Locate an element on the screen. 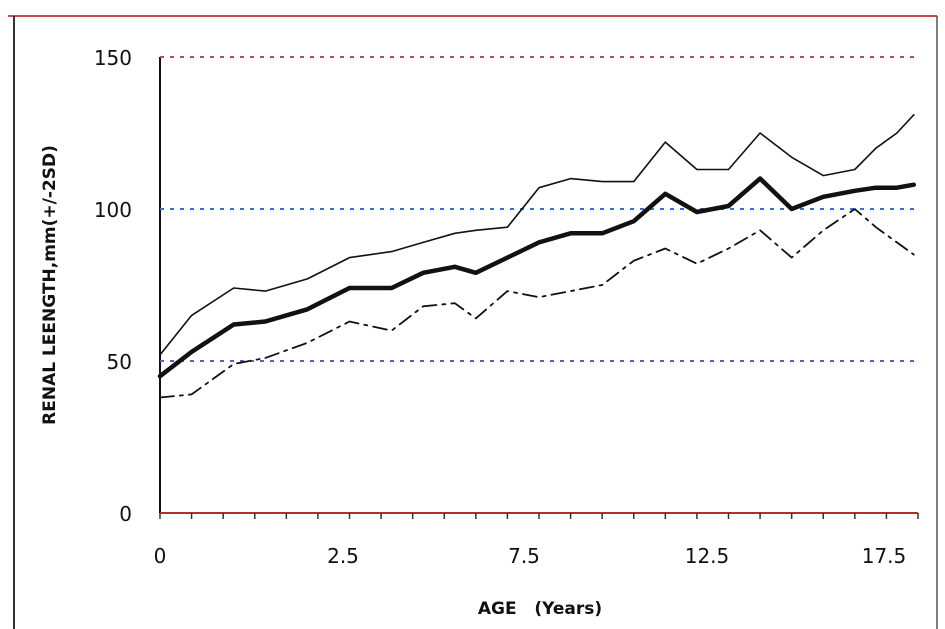 This screenshot has height=629, width=945. x-tick-labels: 0 2.5 7.5 12.5 17.5 is located at coordinates (530, 556).